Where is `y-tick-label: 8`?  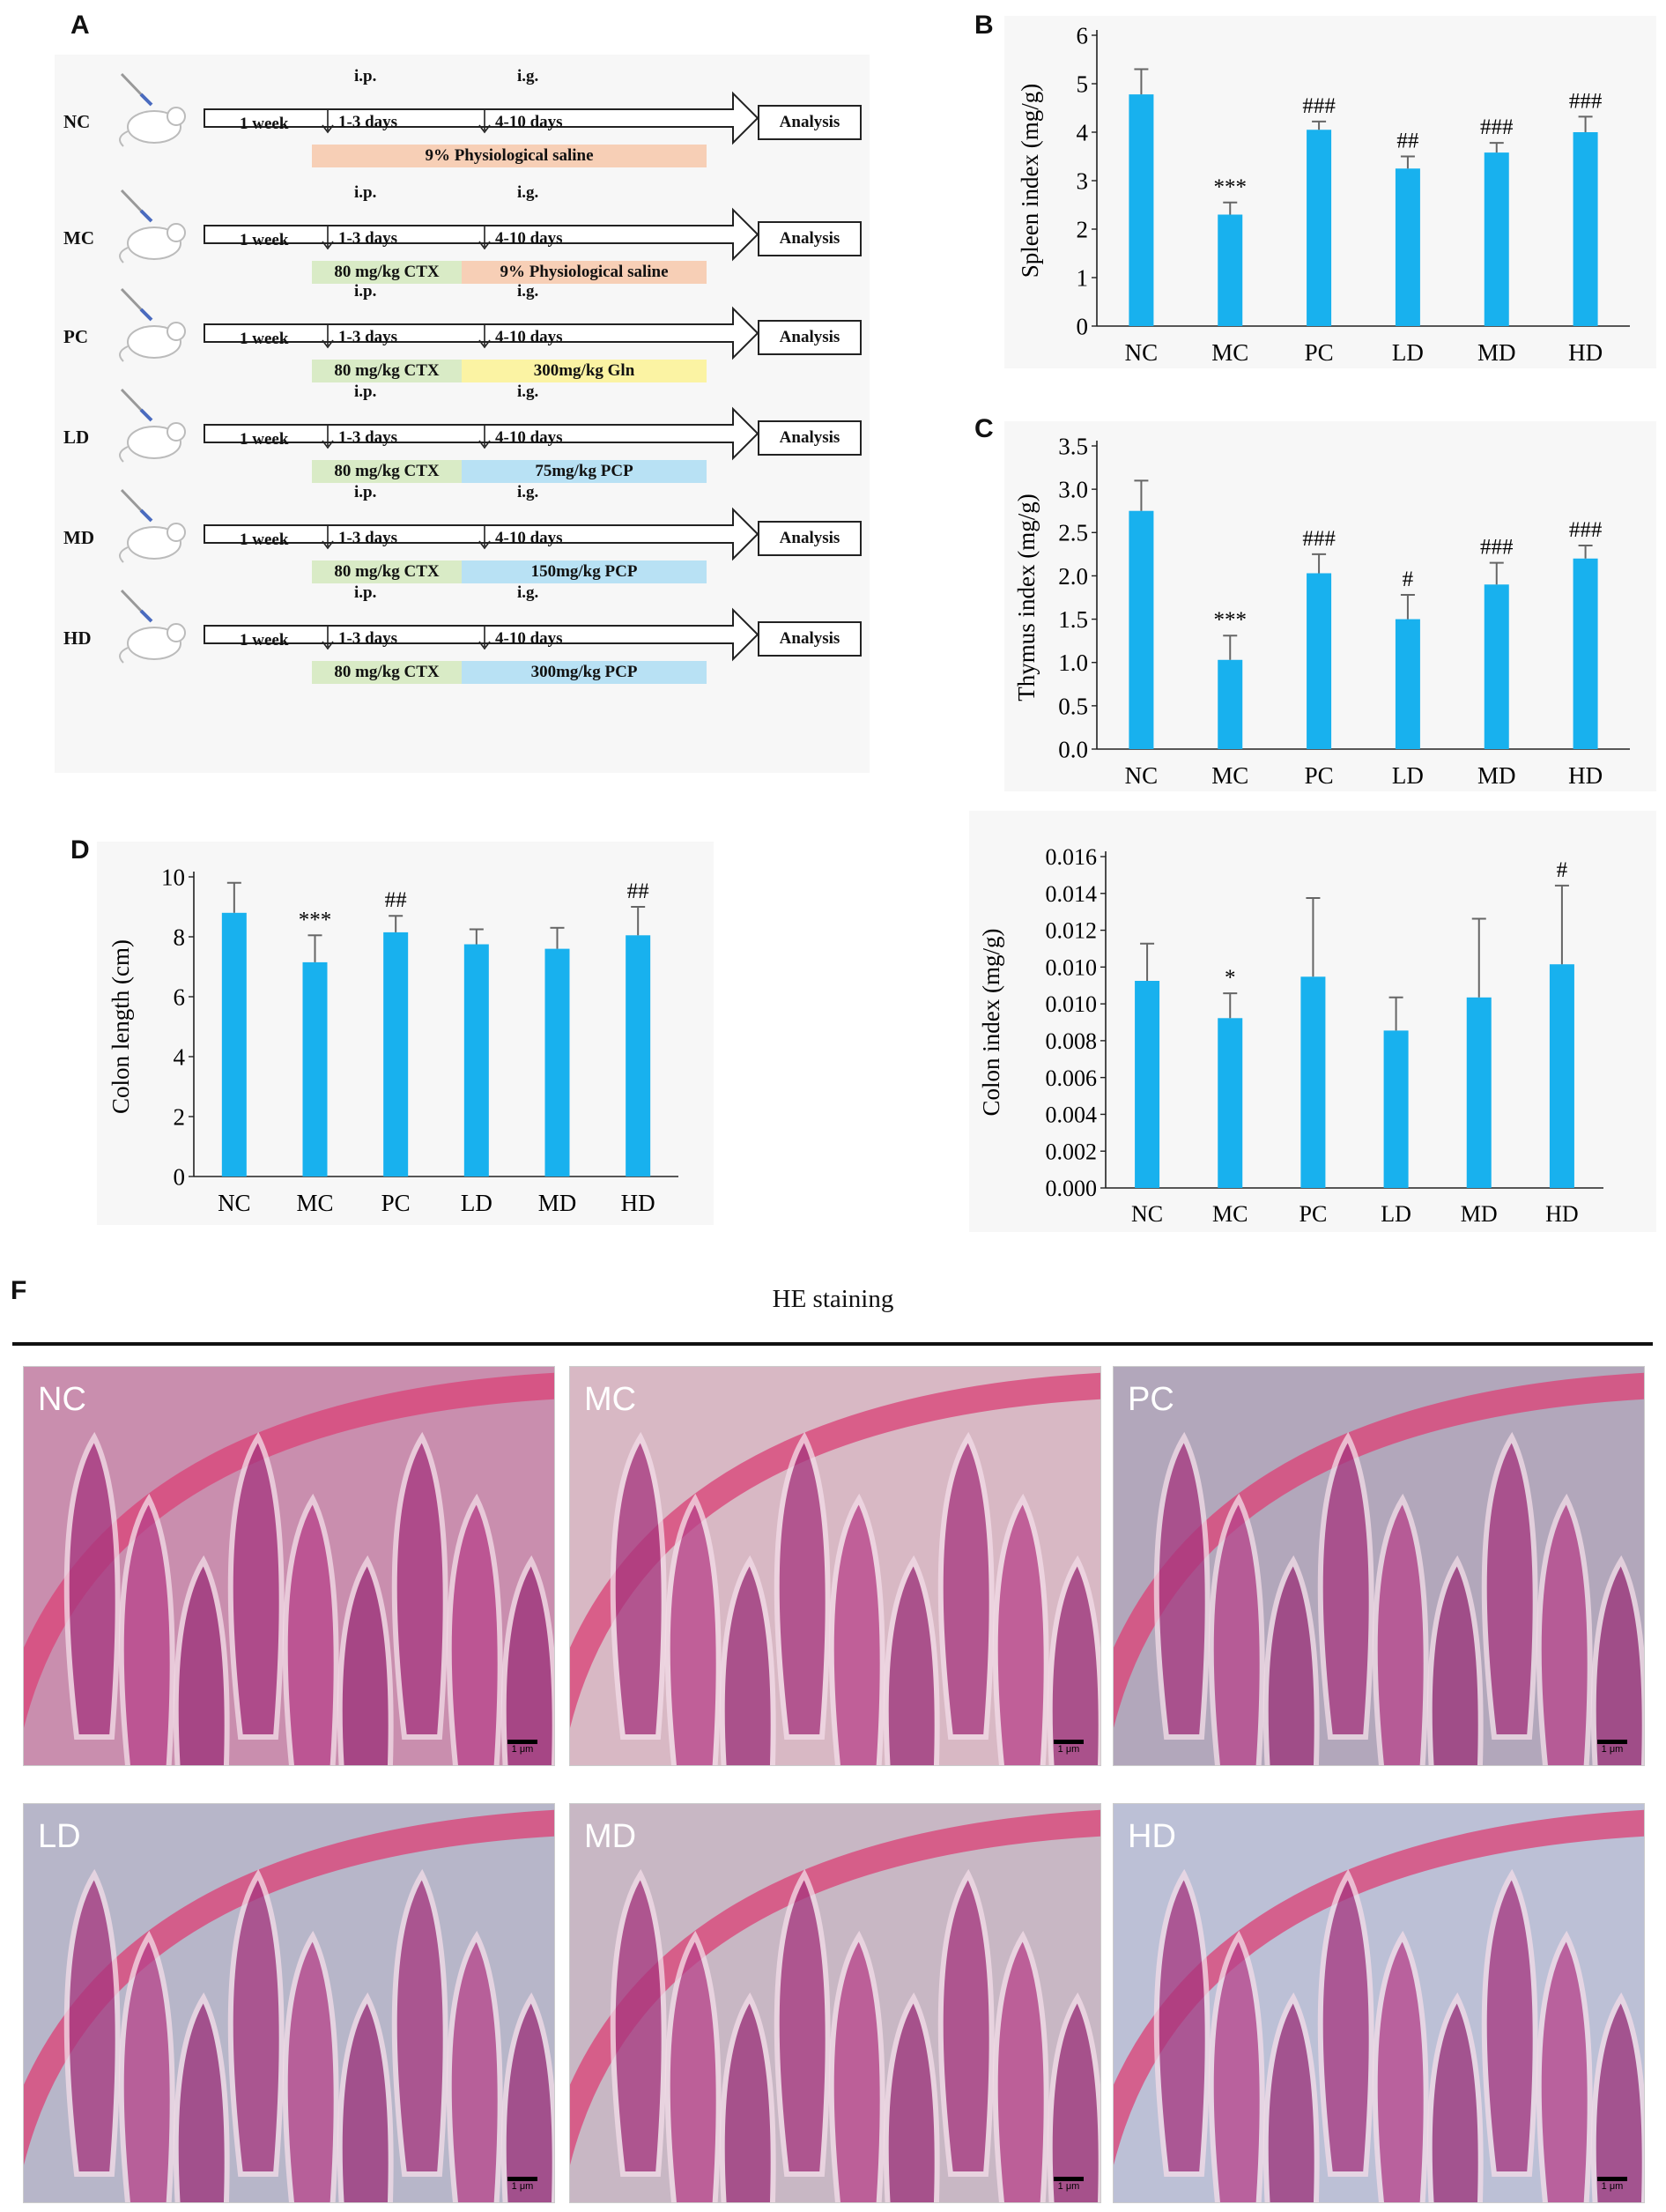 y-tick-label: 8 is located at coordinates (180, 937).